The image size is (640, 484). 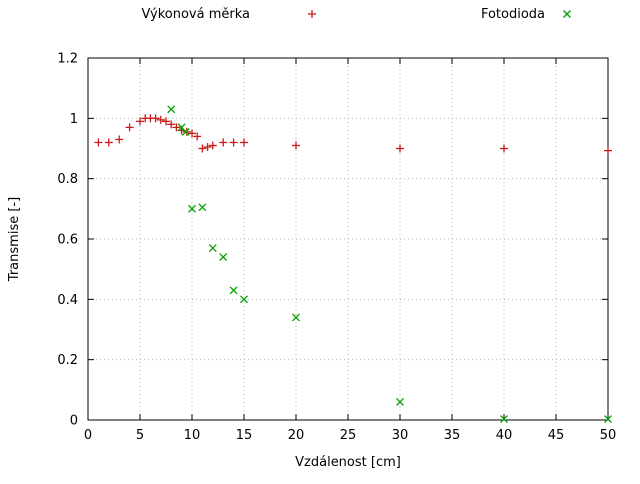 What do you see at coordinates (556, 435) in the screenshot?
I see `x-tick-label: 45` at bounding box center [556, 435].